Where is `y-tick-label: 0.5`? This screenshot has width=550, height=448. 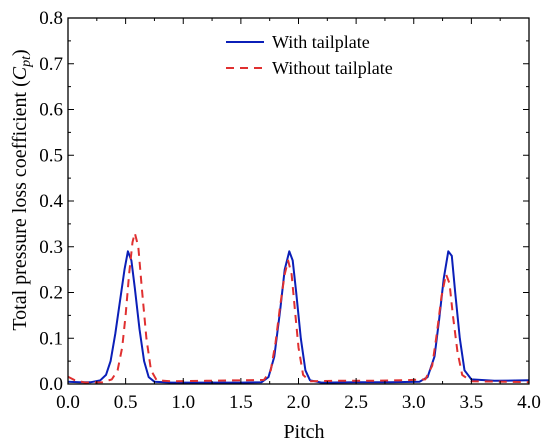 y-tick-label: 0.5 is located at coordinates (51, 155).